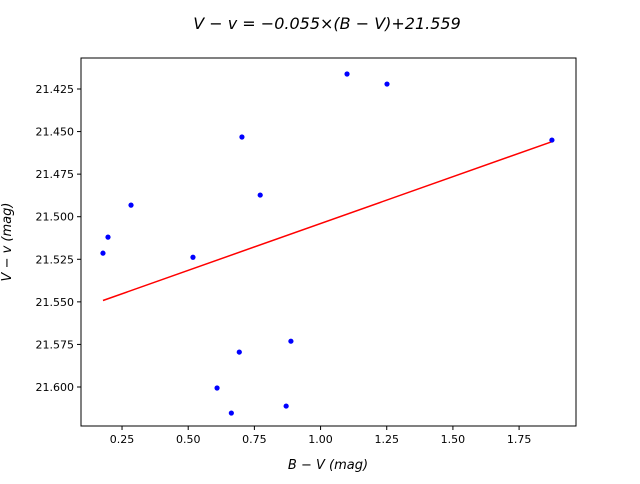 The width and height of the screenshot is (640, 484). What do you see at coordinates (327, 23) in the screenshot?
I see `chart-title: V − v = −0.055×(B − V)+21.559` at bounding box center [327, 23].